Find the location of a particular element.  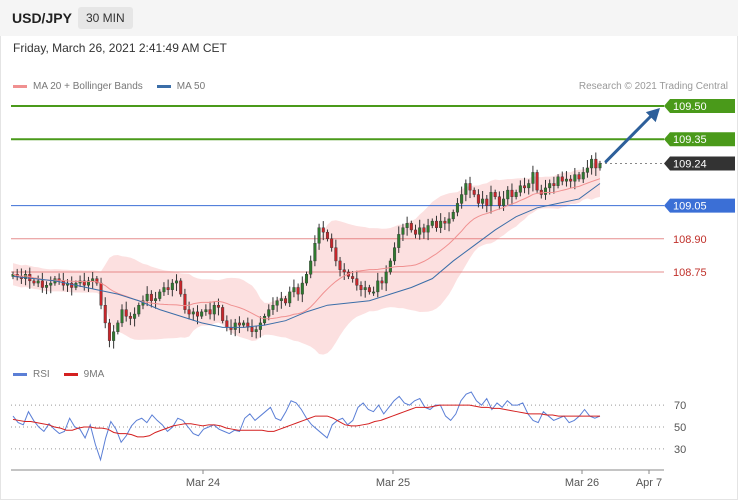

chart-header: USD/JPY 30 MIN is located at coordinates (369, 18).